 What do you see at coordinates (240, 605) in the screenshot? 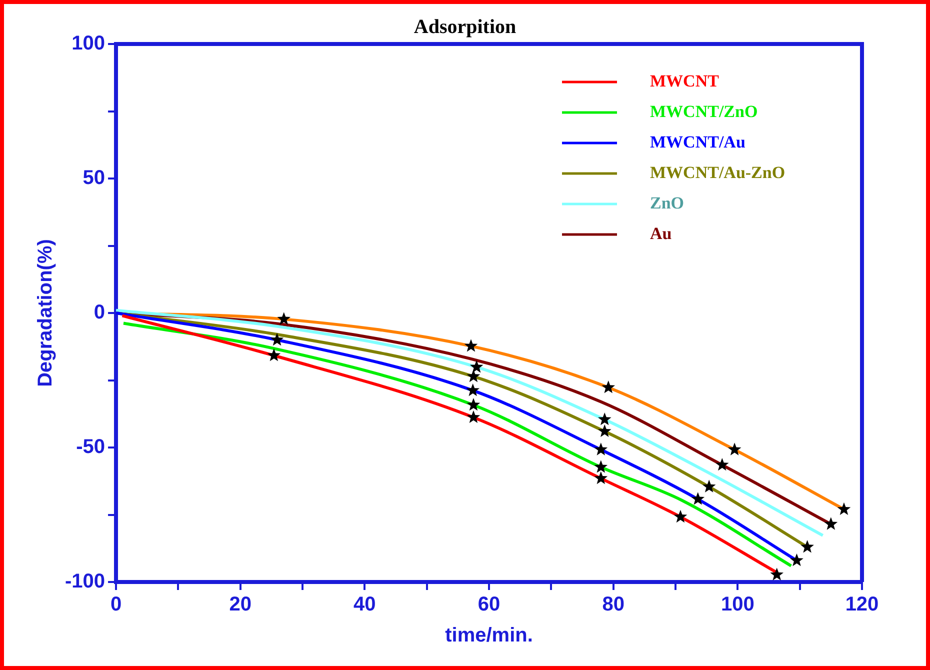
I see `x-tick-label: 20` at bounding box center [240, 605].